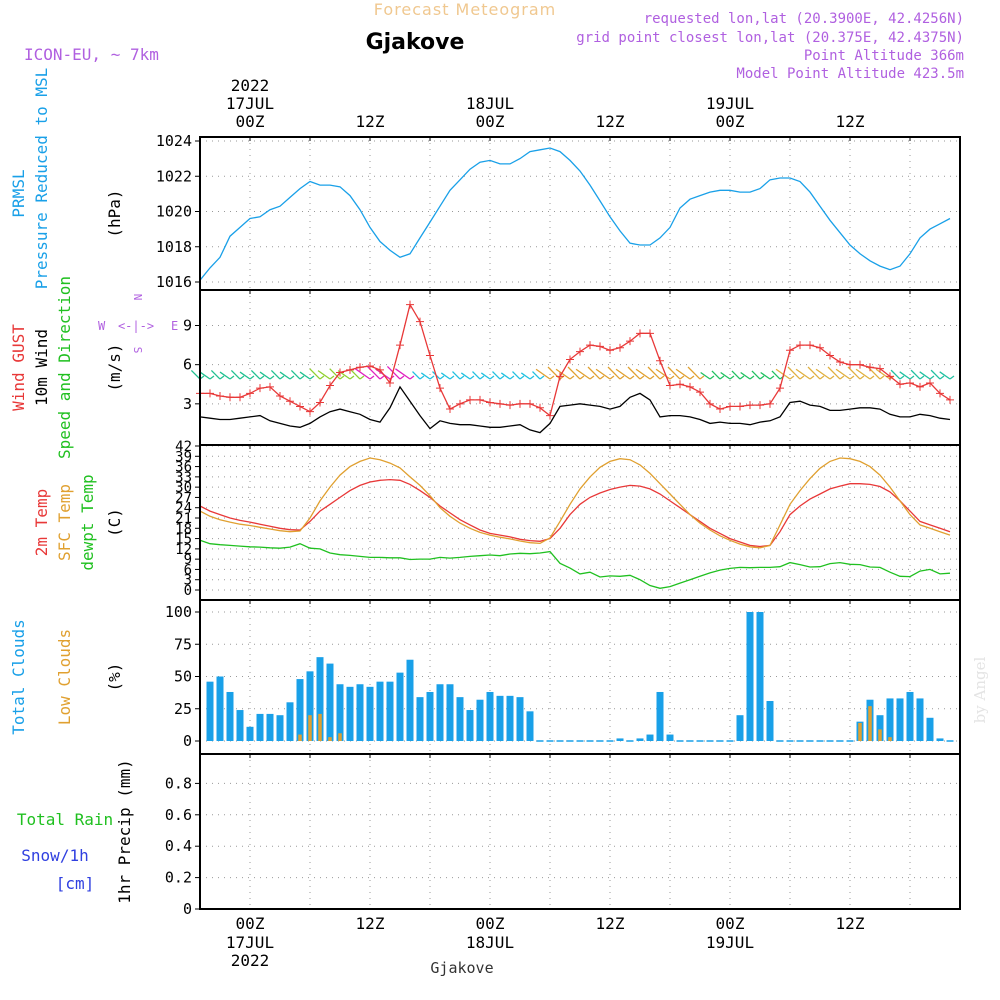 The image size is (1000, 1000). I want to click on y-tick-label: 6, so click(187, 365).